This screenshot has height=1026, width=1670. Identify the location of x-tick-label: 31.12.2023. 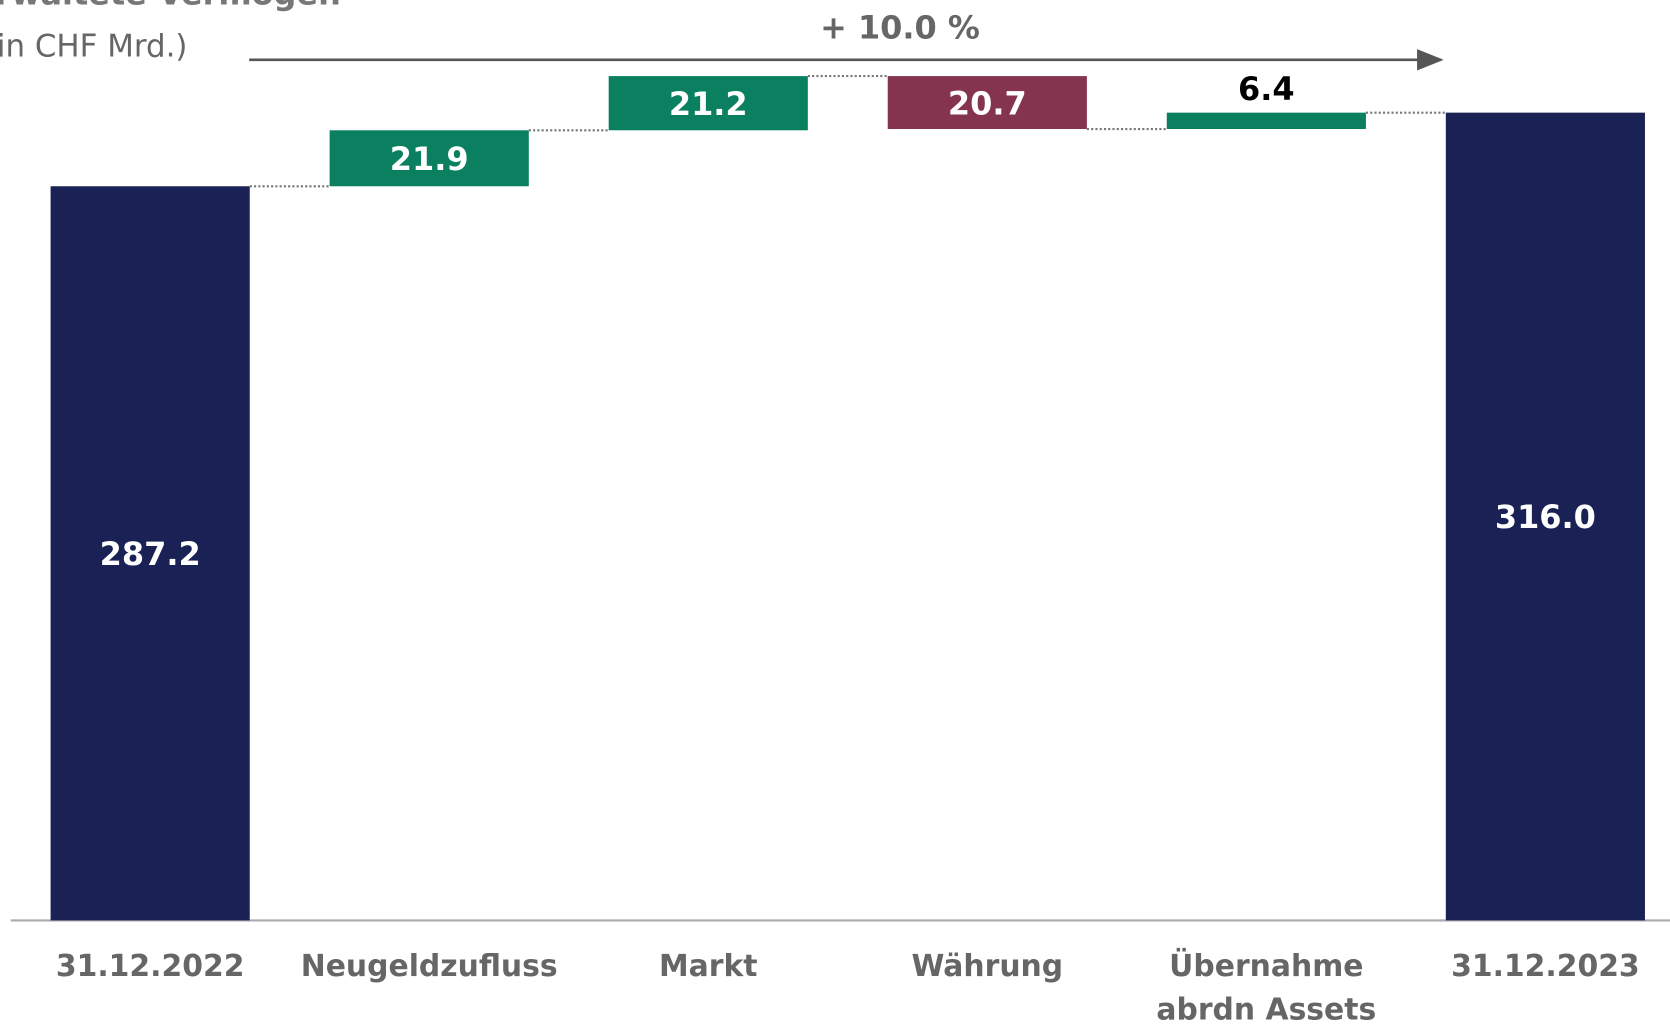
(1545, 966).